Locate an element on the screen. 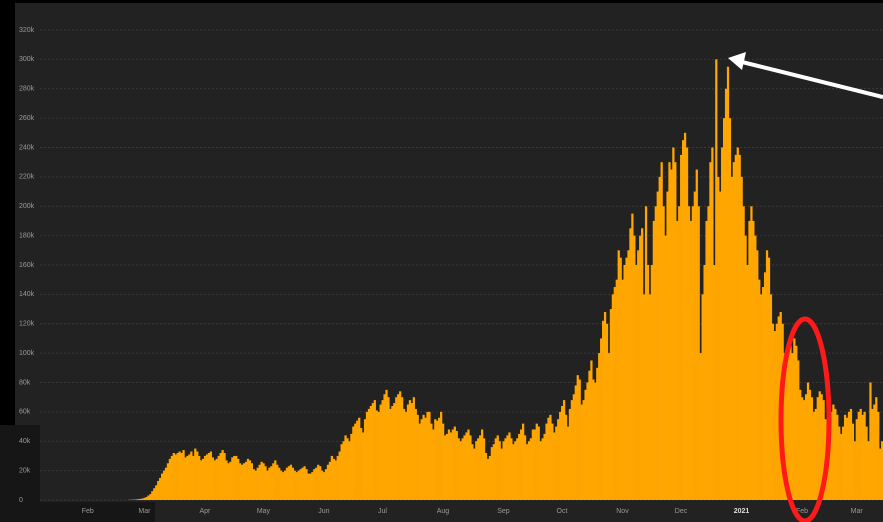  y-tick-label: 180k is located at coordinates (27, 235).